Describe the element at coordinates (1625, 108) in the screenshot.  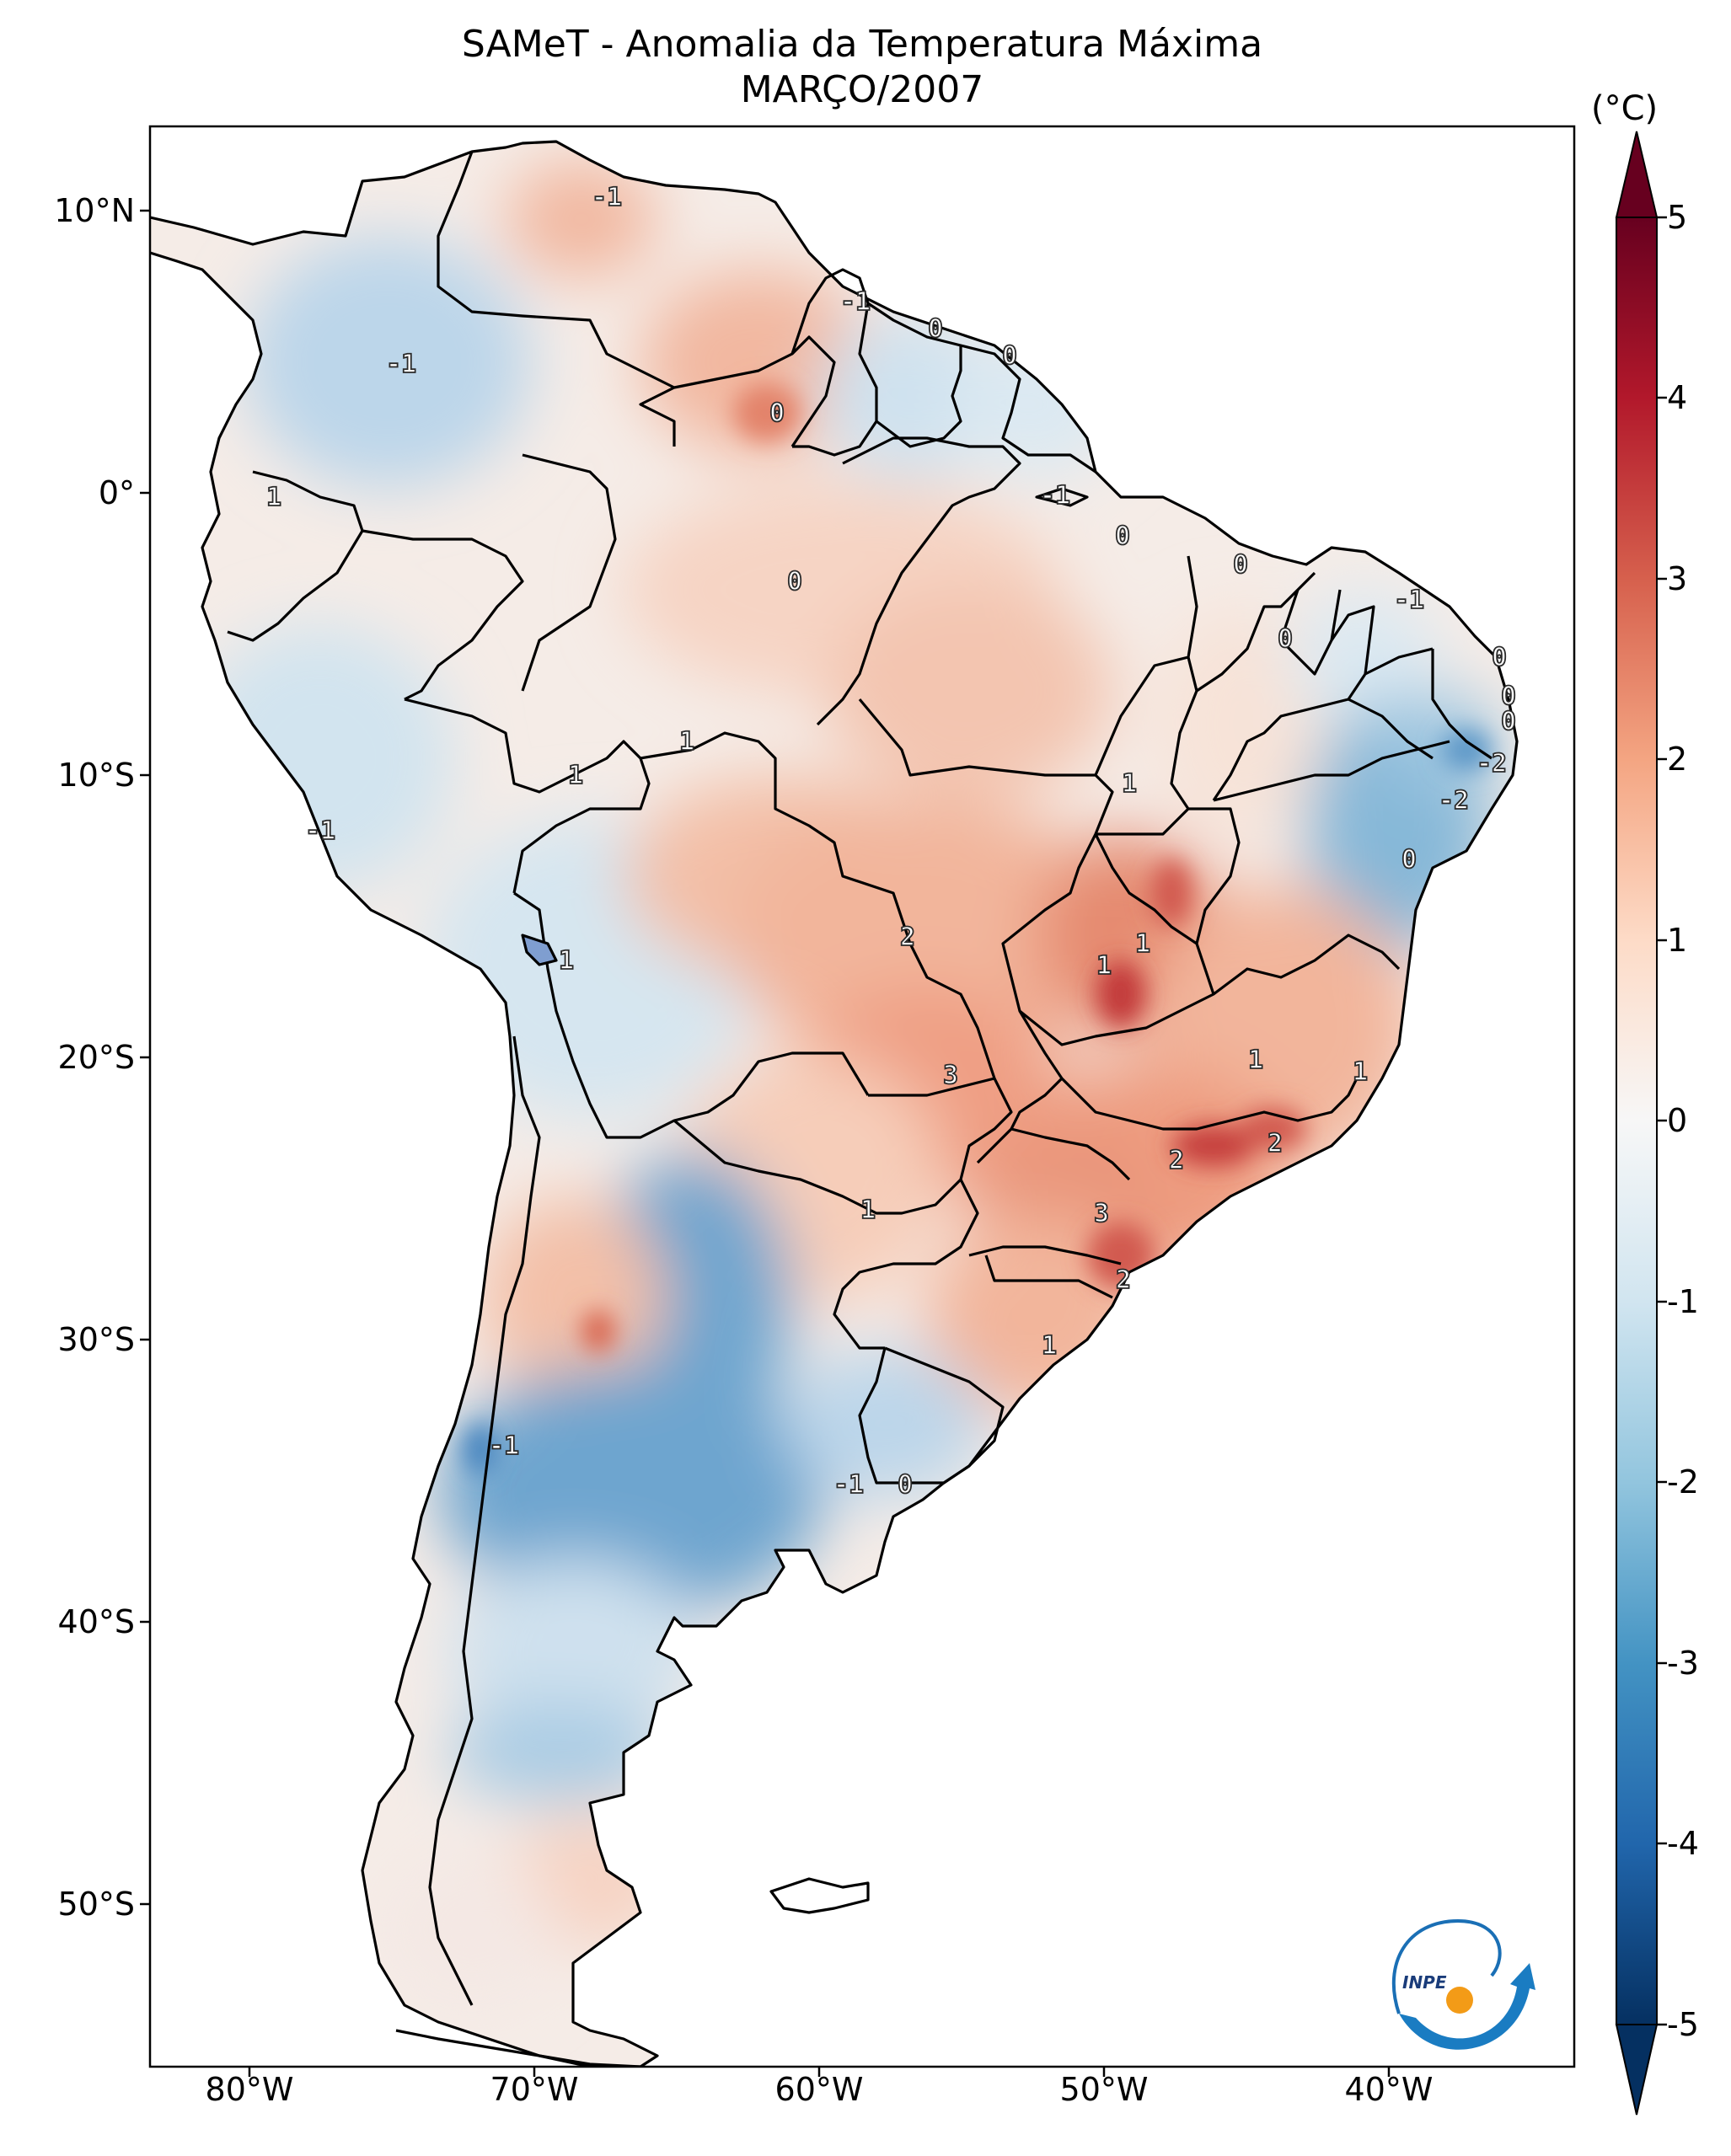
I see `colorbar-unit-label: (°C)` at that location.